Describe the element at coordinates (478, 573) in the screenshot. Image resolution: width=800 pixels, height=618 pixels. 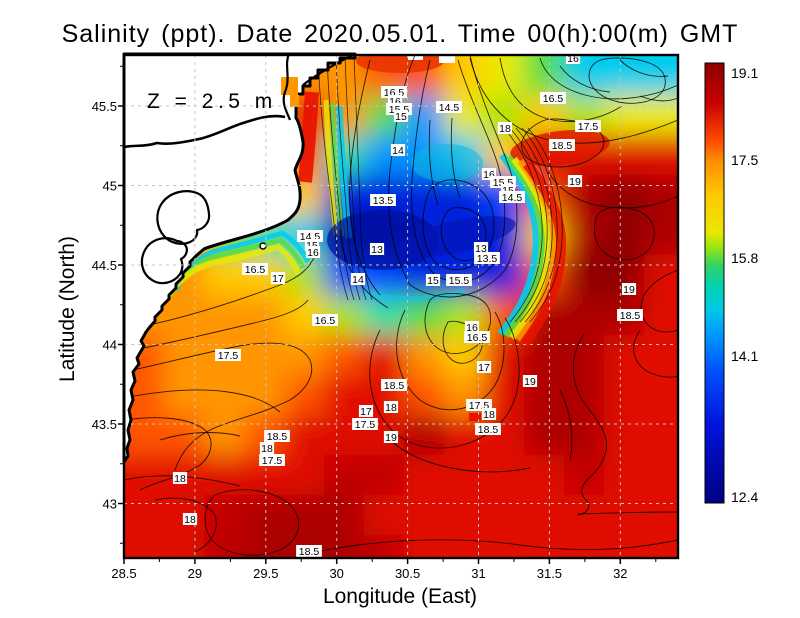
I see `svg-text: 31` at that location.